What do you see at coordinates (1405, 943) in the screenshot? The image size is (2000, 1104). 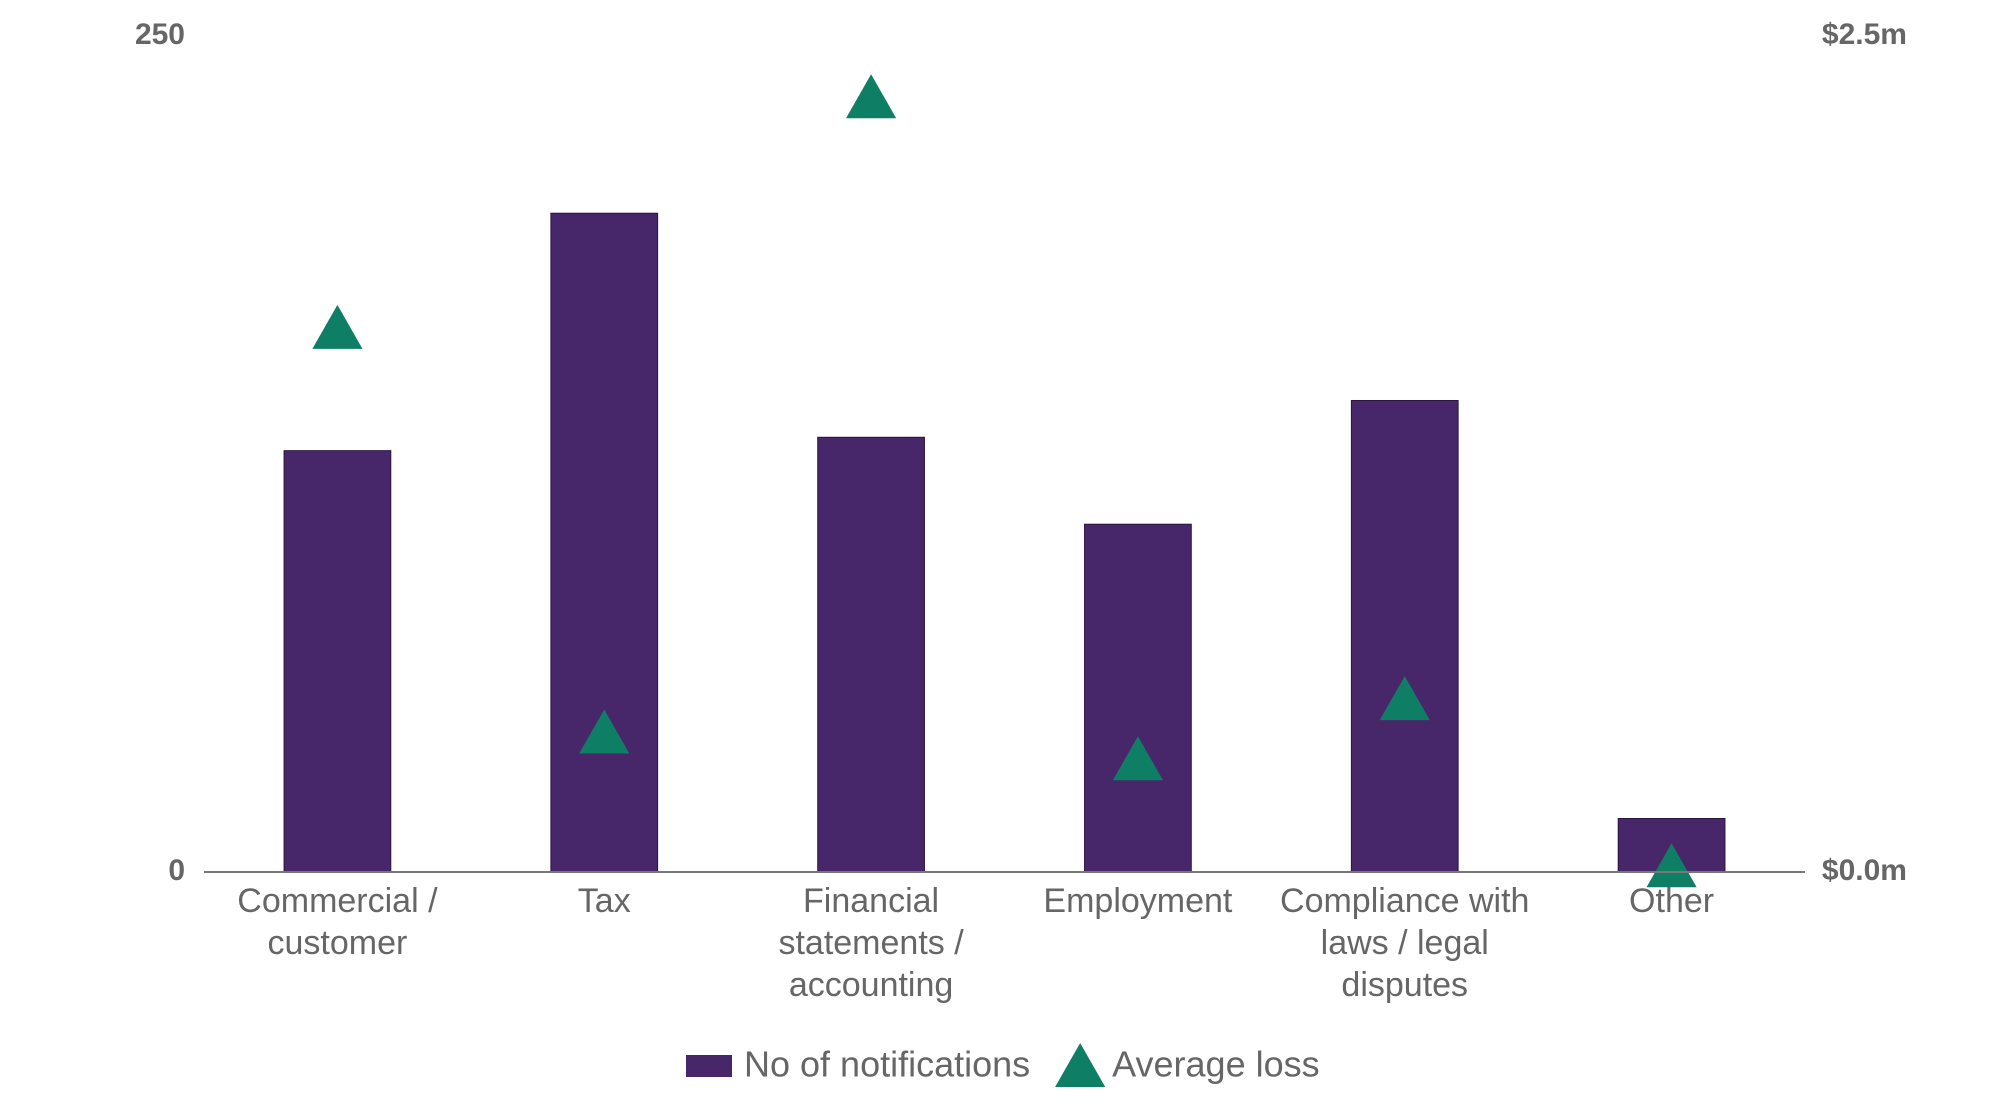 I see `x-tick-label: Compliance with laws / legal disputes` at bounding box center [1405, 943].